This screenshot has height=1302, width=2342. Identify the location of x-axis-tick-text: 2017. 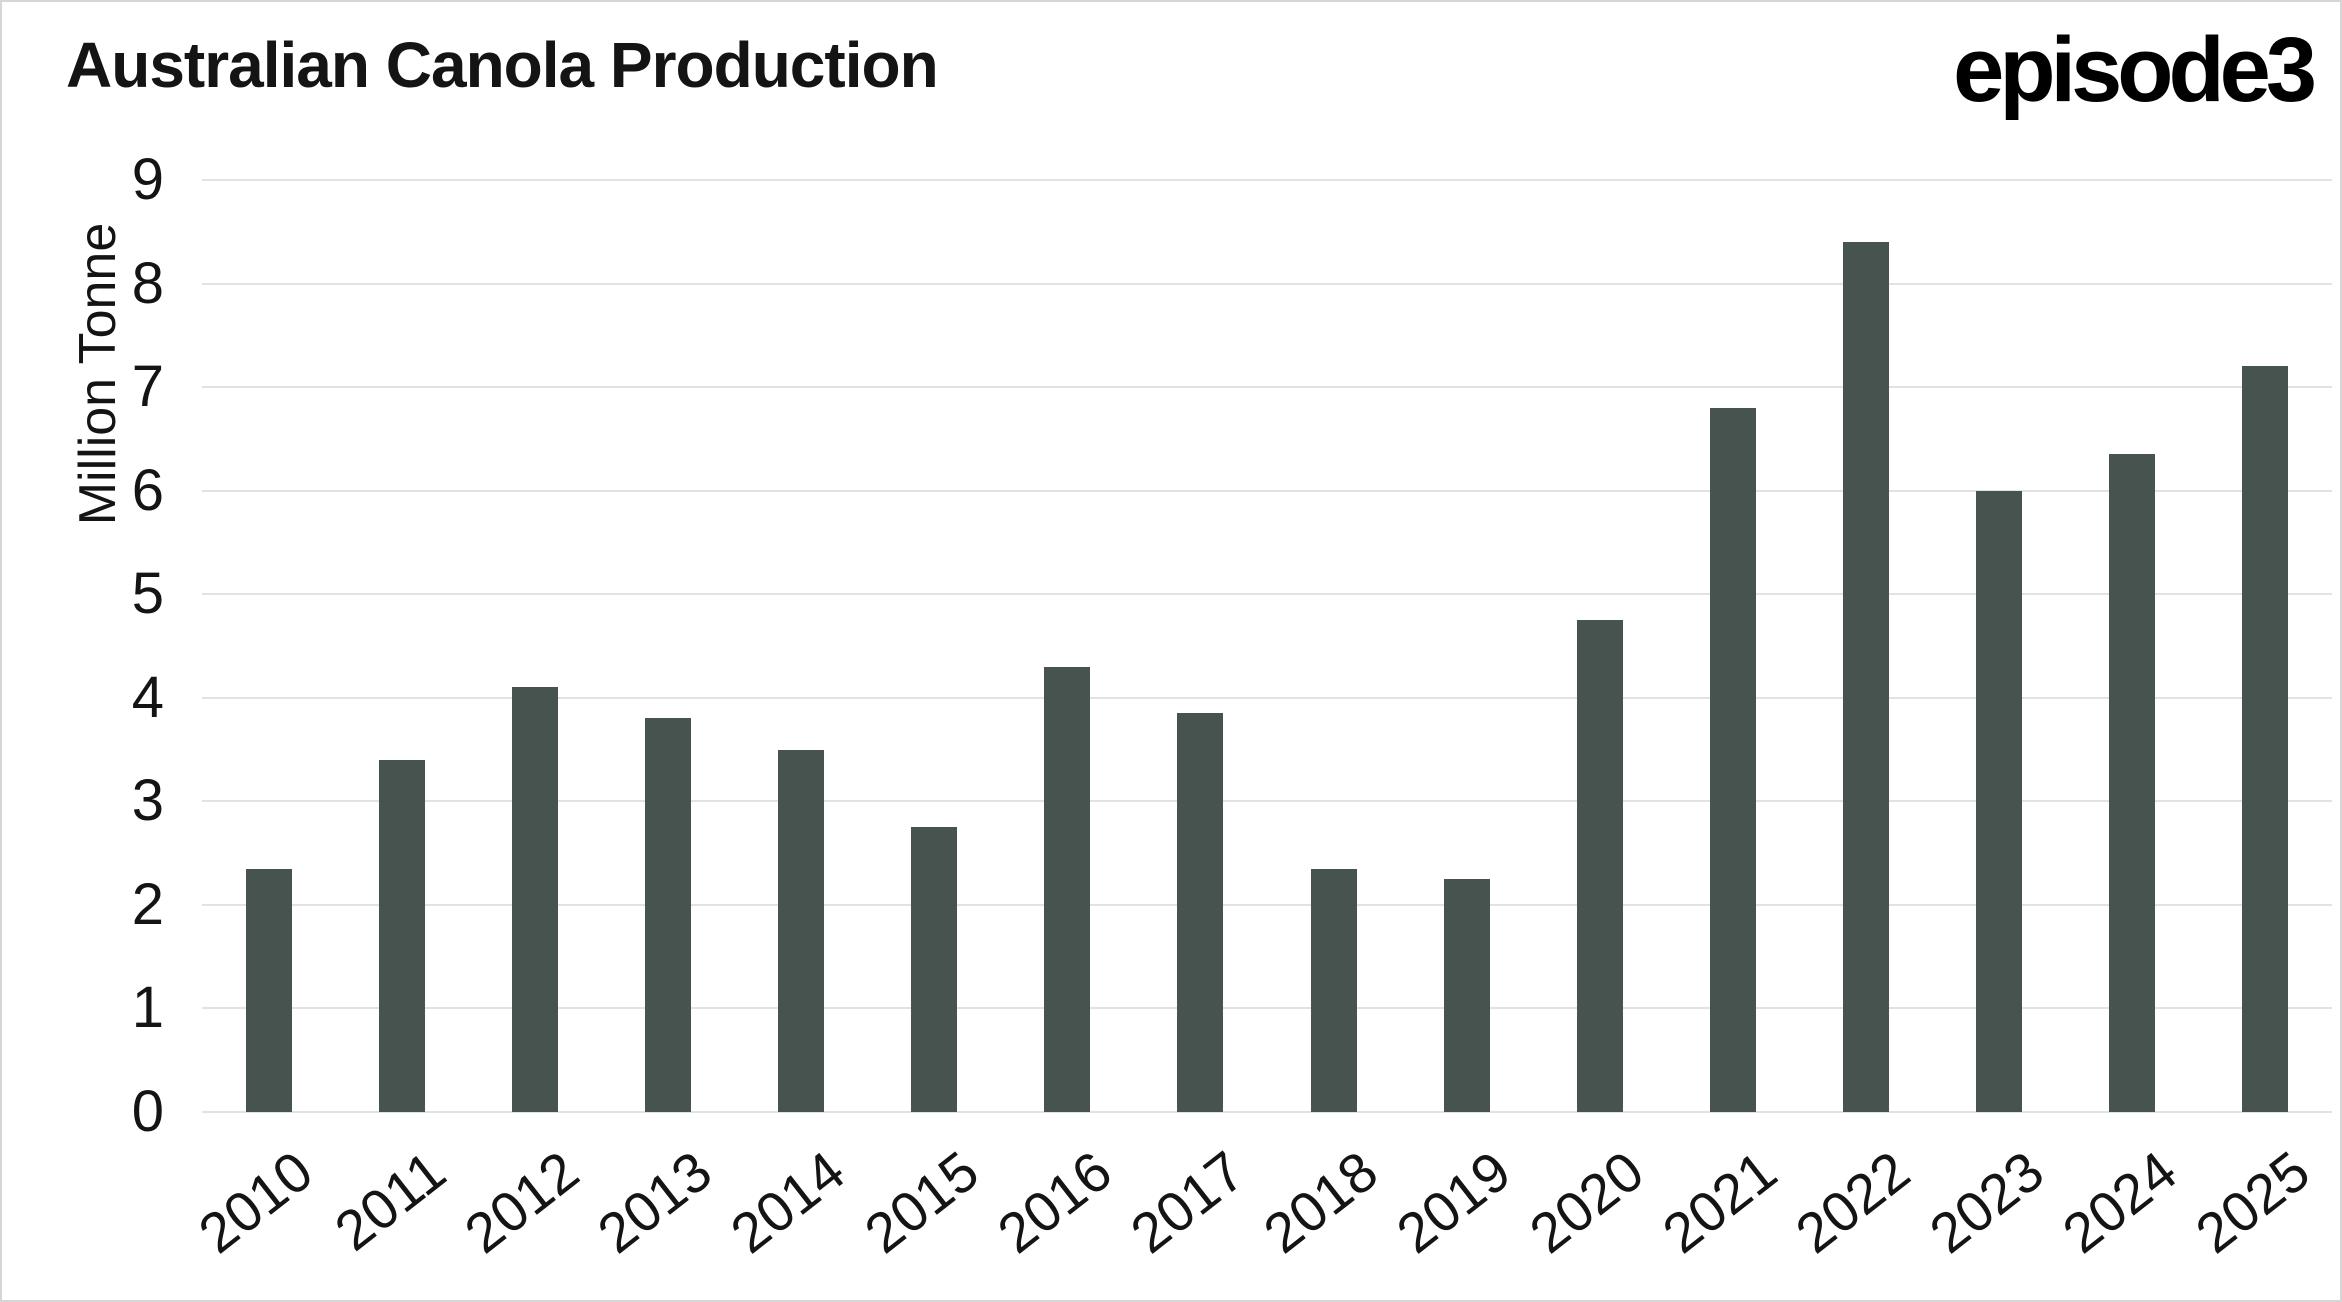
(1187, 1202).